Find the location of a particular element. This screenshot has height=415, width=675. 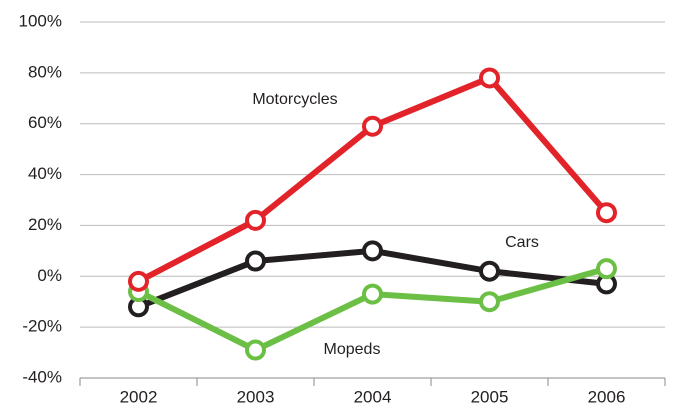

x-tick-label: 2004 is located at coordinates (373, 396).